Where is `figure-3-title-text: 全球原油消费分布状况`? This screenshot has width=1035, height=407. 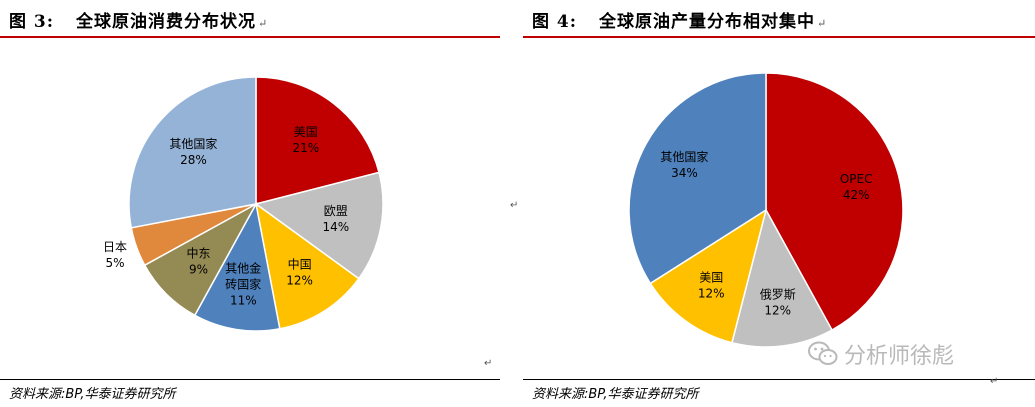 figure-3-title-text: 全球原油消费分布状况 is located at coordinates (166, 22).